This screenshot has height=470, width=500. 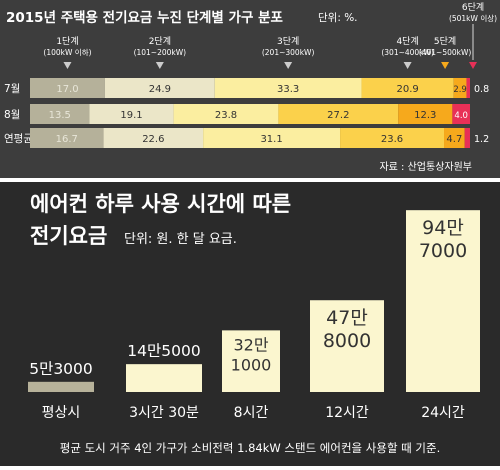 What do you see at coordinates (288, 41) in the screenshot?
I see `stage-name: 3단계` at bounding box center [288, 41].